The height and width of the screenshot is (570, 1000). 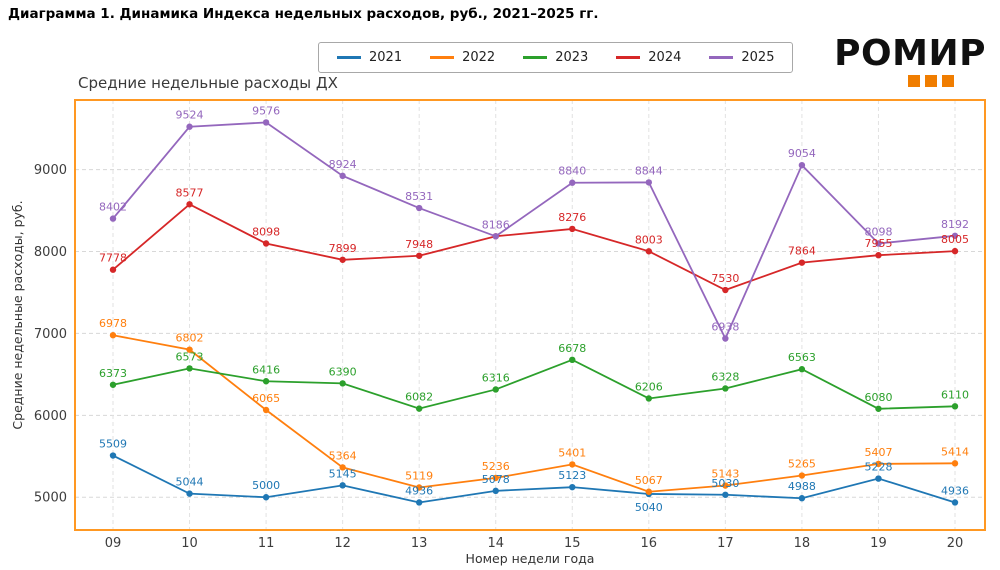 What do you see at coordinates (208, 83) in the screenshot?
I see `chart-title: Средние недельные расходы ДХ` at bounding box center [208, 83].